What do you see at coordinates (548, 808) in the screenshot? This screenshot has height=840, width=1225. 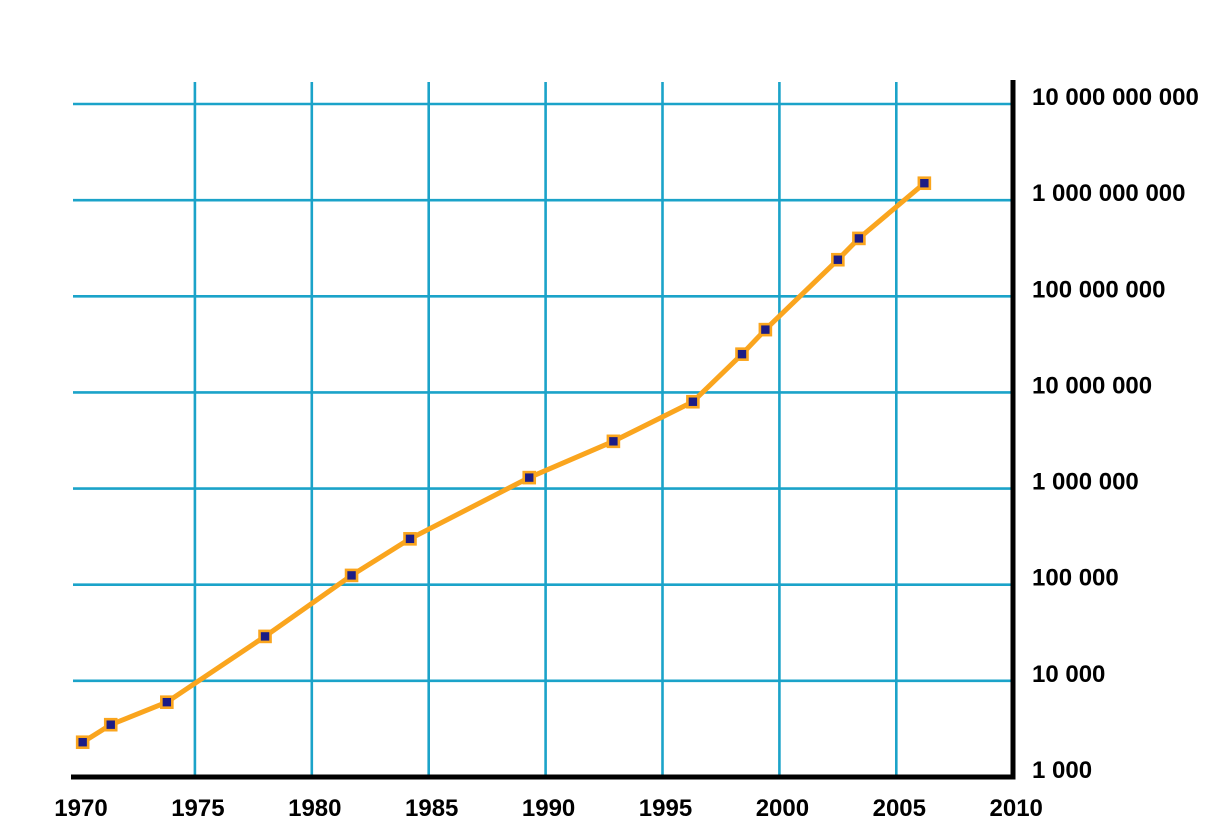 I see `x-tick-label: 1990` at bounding box center [548, 808].